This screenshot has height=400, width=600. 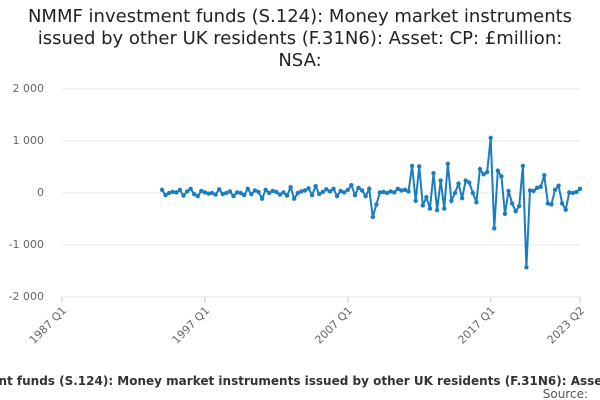 What do you see at coordinates (29, 140) in the screenshot?
I see `y-tick-label: 1 000` at bounding box center [29, 140].